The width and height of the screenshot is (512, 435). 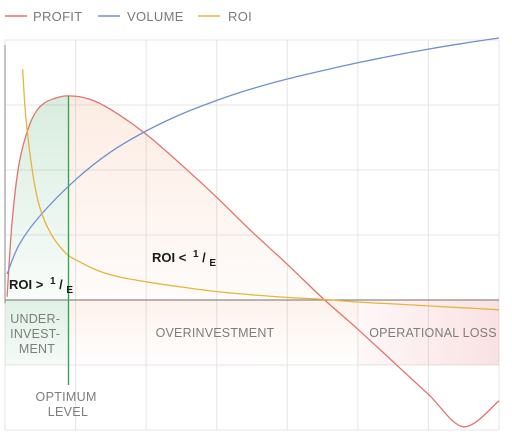 What do you see at coordinates (240, 16) in the screenshot?
I see `legend-label-roi: ROI` at bounding box center [240, 16].